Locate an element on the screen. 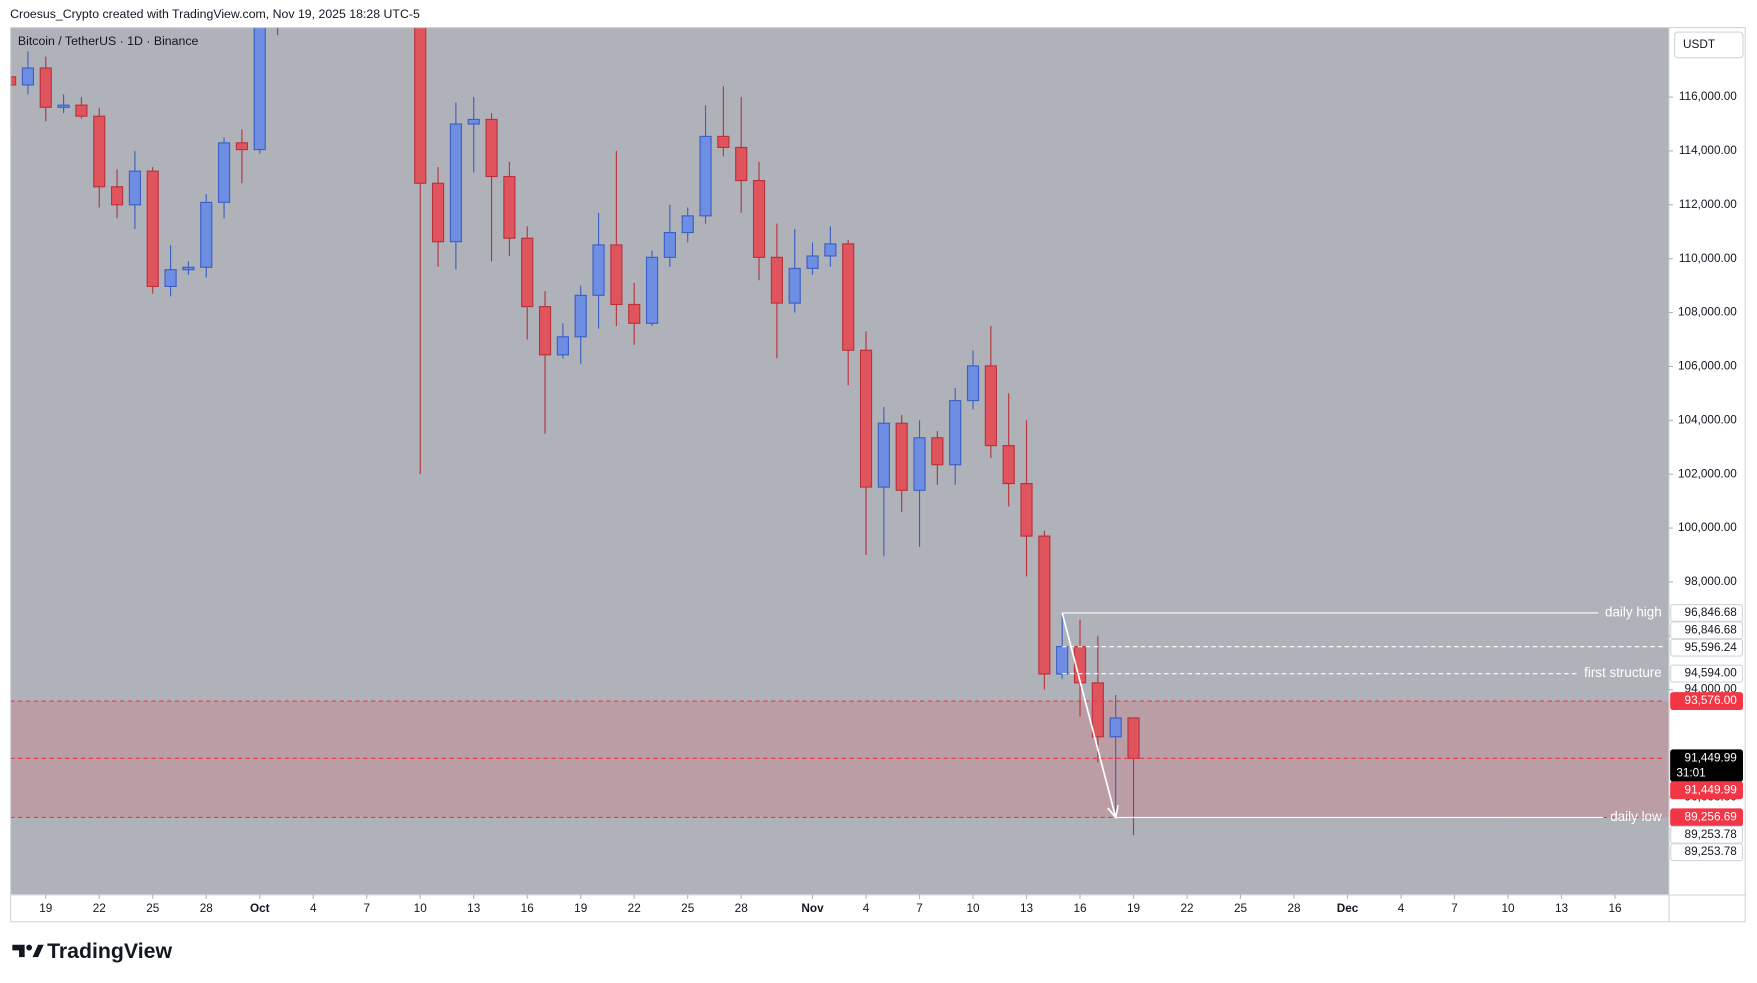  currency-label: USDT is located at coordinates (1699, 44).